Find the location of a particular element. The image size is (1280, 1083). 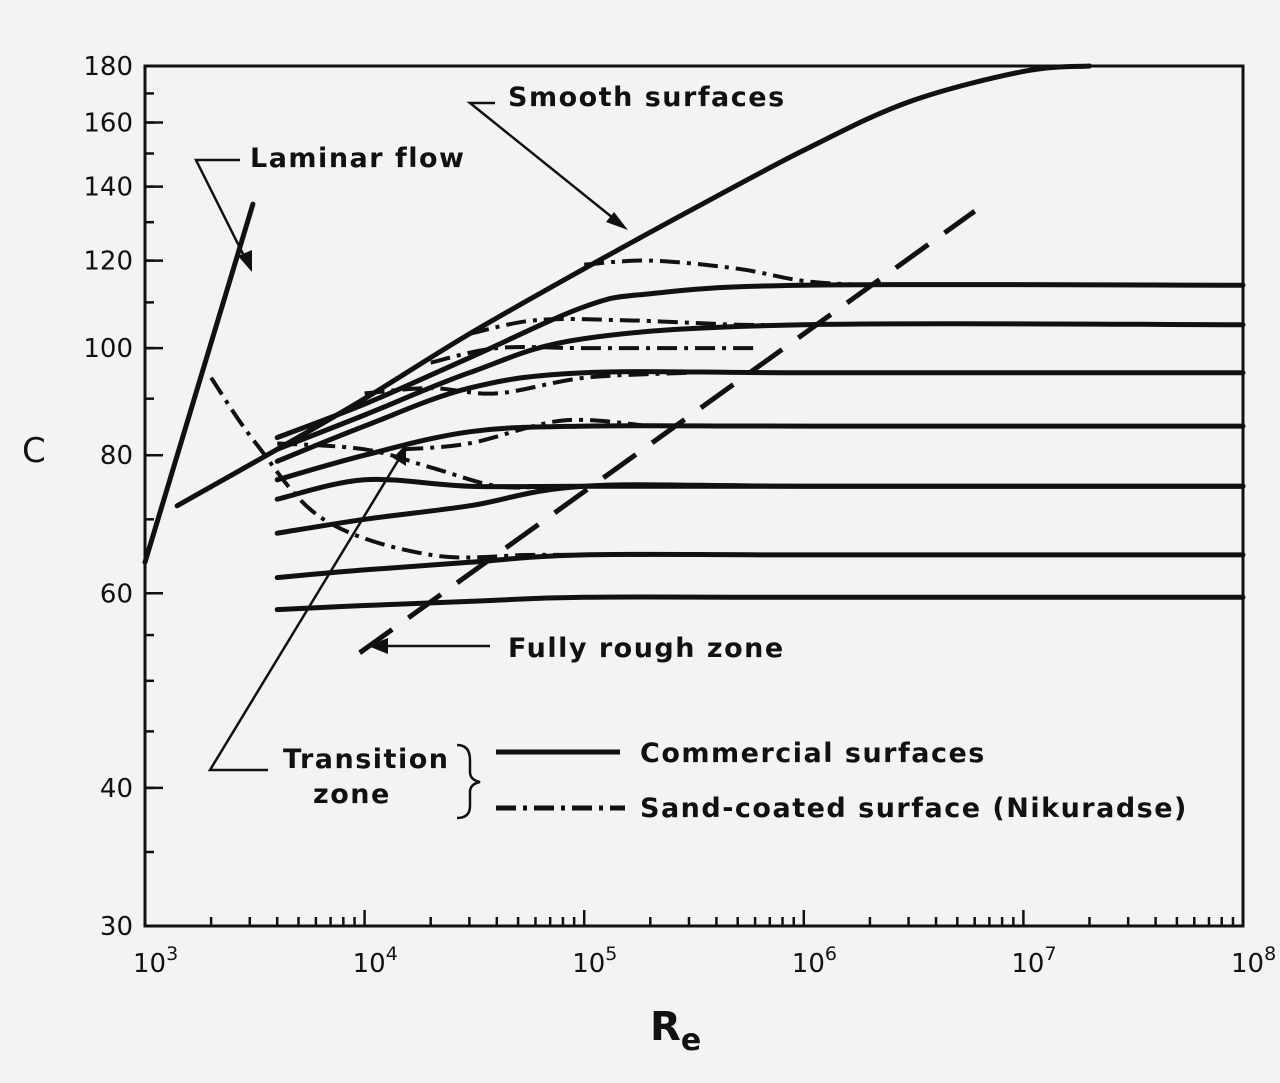

laminar-arrowhead is located at coordinates (245, 261).